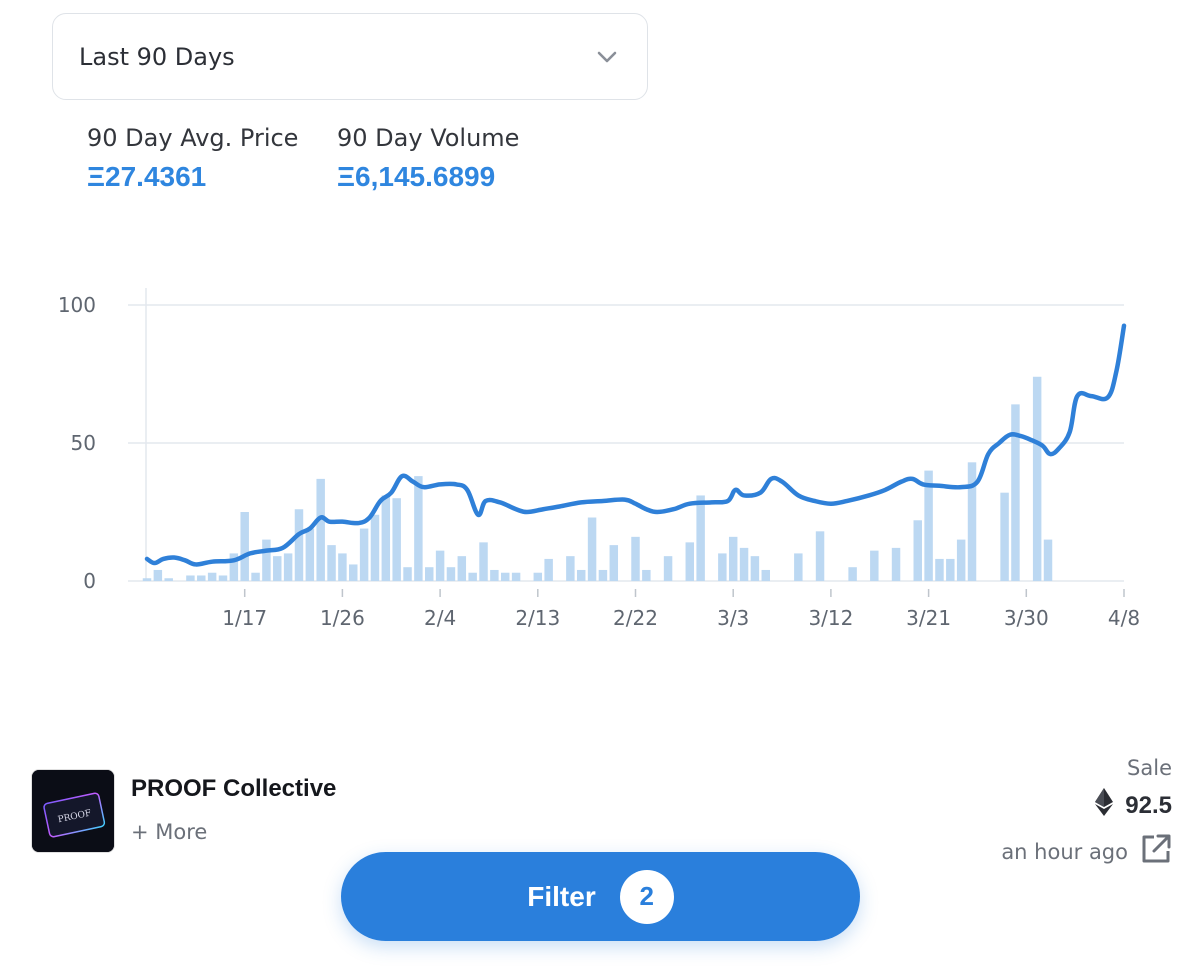  Describe the element at coordinates (600, 896) in the screenshot. I see `filter-button: Filter 2` at that location.